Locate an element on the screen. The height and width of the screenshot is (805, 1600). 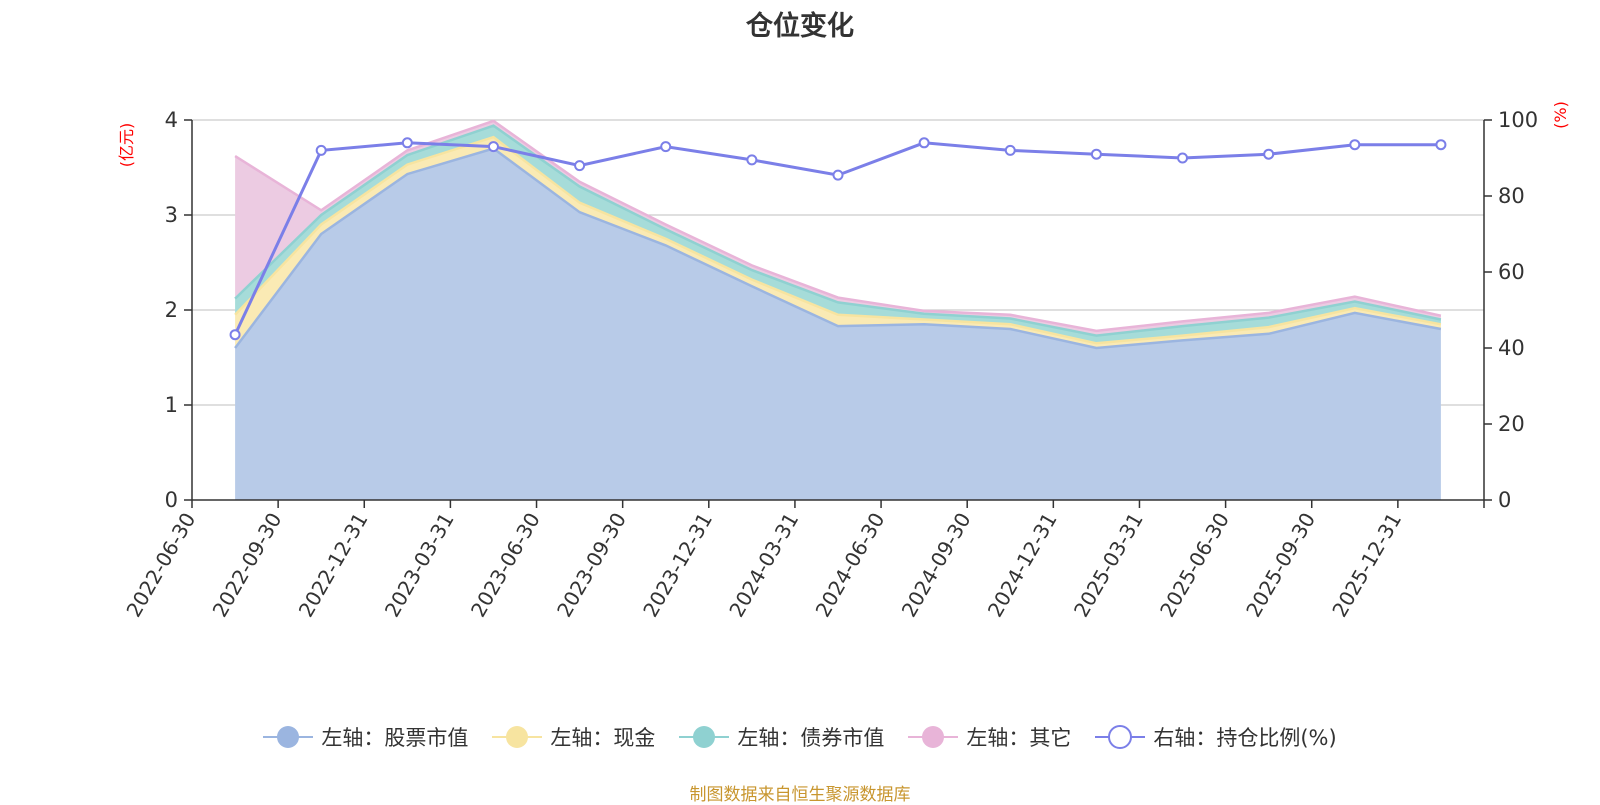
left-tick-label: 1 is located at coordinates (171, 405).